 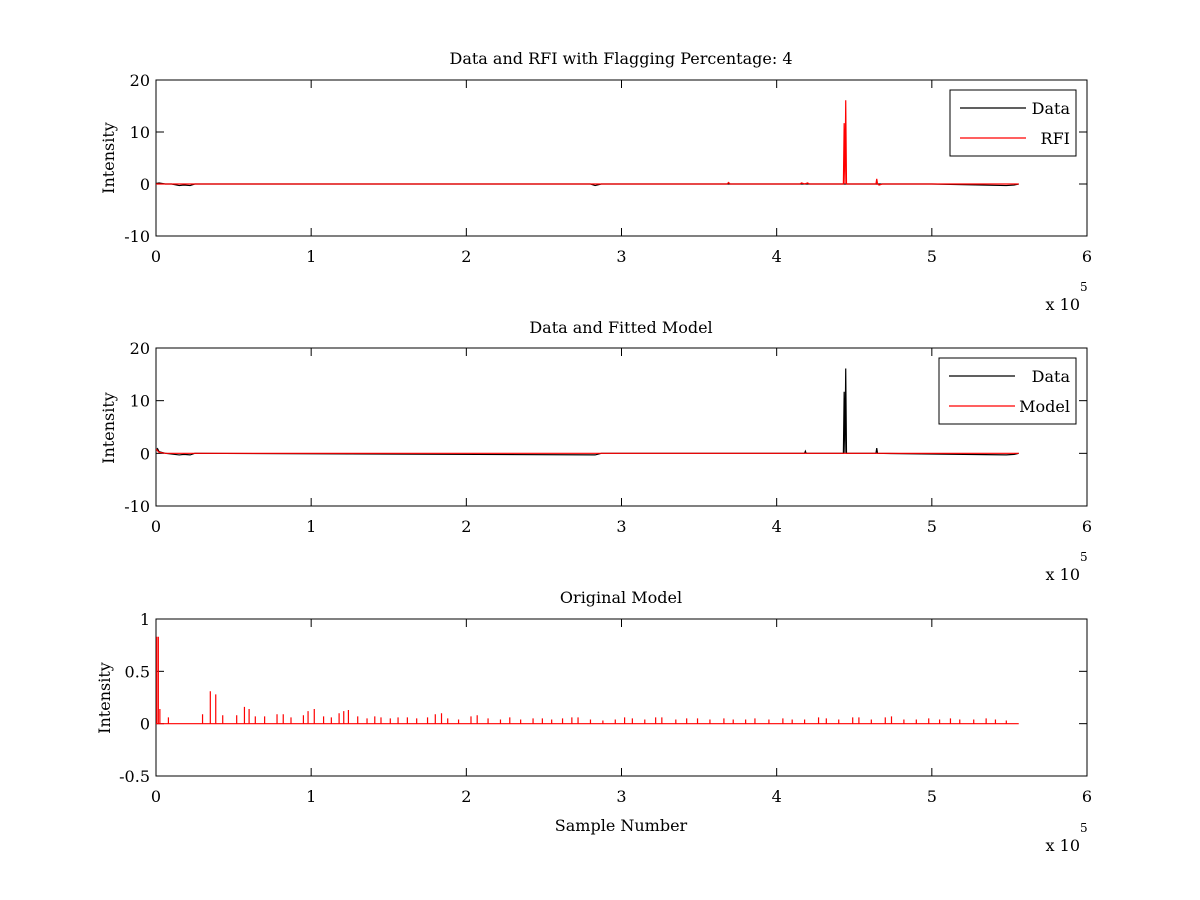 I want to click on panel-title: Data and Fitted Model, so click(x=620, y=327).